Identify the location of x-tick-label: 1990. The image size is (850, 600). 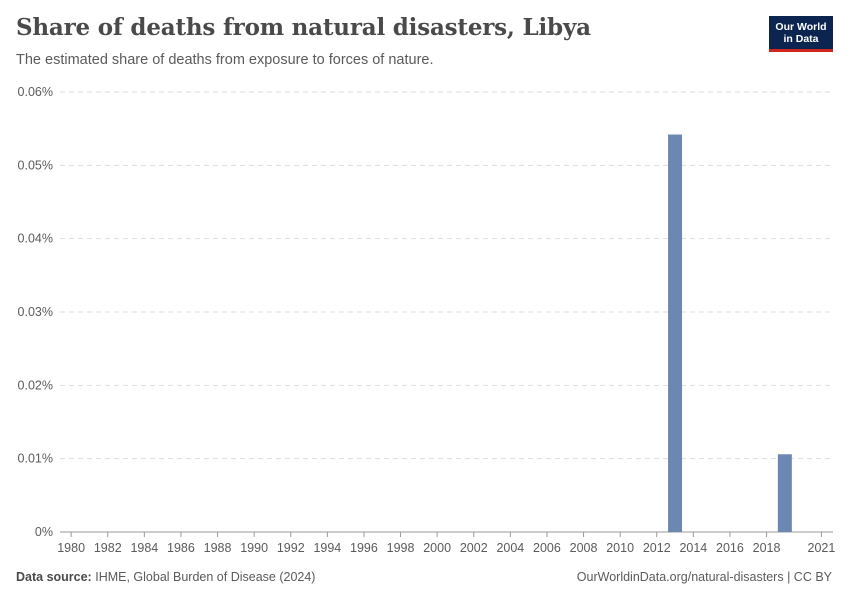
(254, 548).